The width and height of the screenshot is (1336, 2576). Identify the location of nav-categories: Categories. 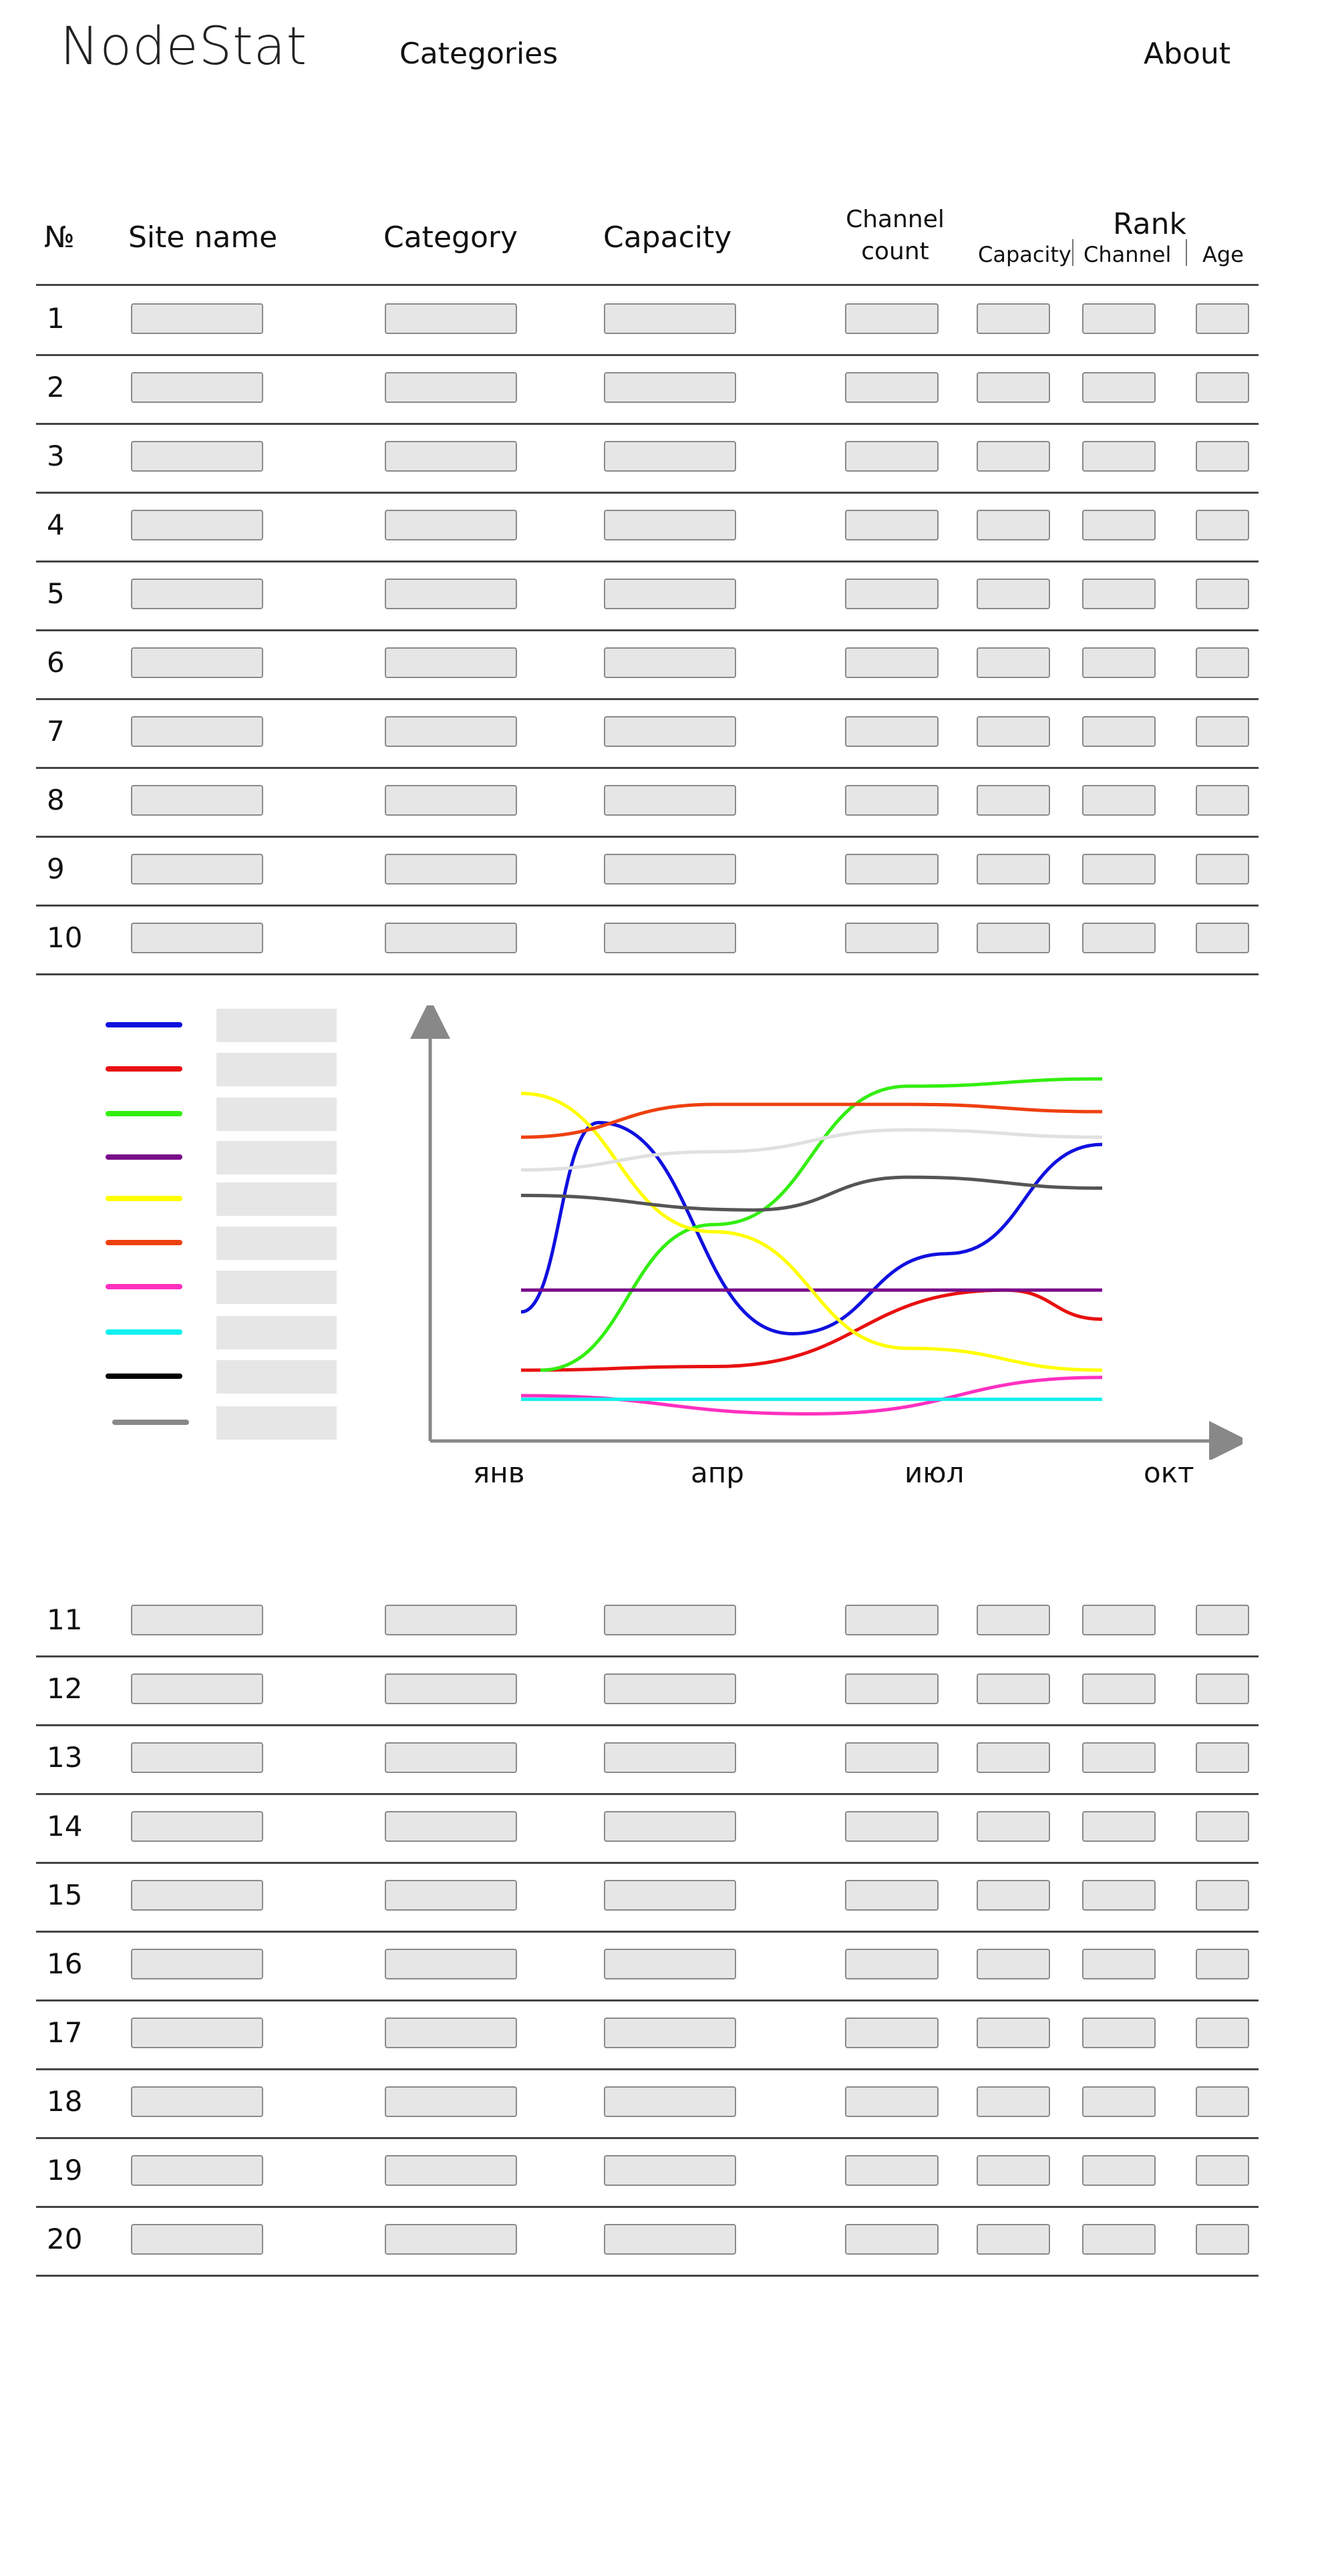
(479, 54).